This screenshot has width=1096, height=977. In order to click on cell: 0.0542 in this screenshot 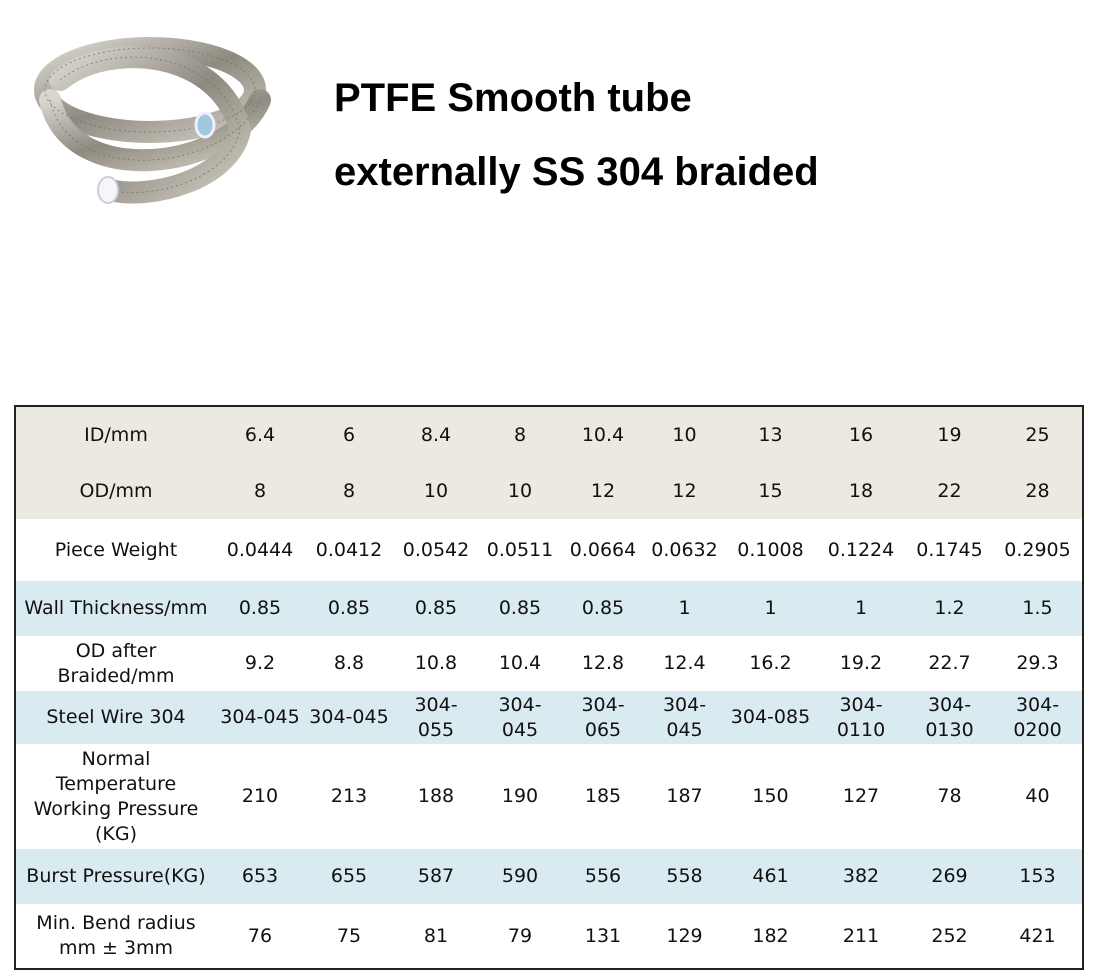, I will do `click(436, 550)`.